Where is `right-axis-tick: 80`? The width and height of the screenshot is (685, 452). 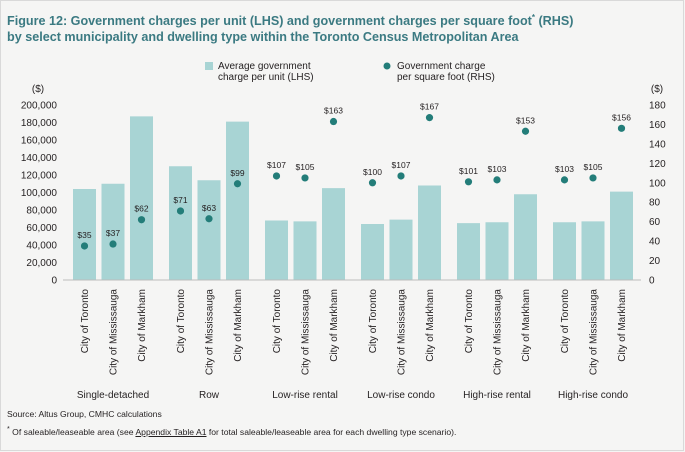
right-axis-tick: 80 is located at coordinates (655, 203).